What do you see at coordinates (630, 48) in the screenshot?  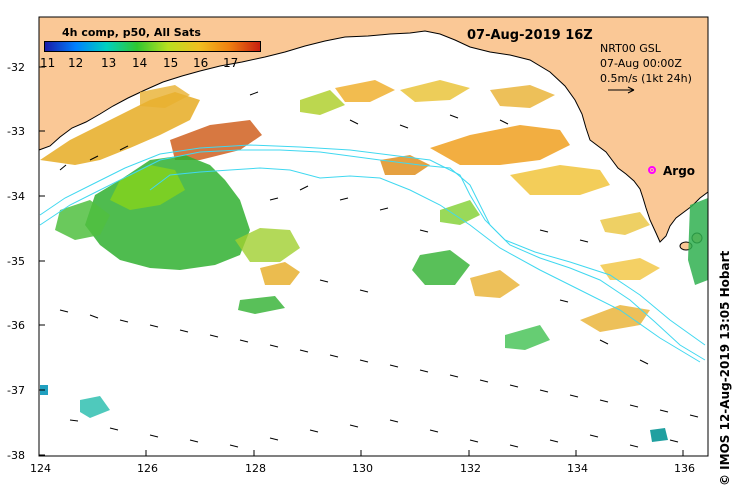 I see `info-source: NRT00 GSL` at bounding box center [630, 48].